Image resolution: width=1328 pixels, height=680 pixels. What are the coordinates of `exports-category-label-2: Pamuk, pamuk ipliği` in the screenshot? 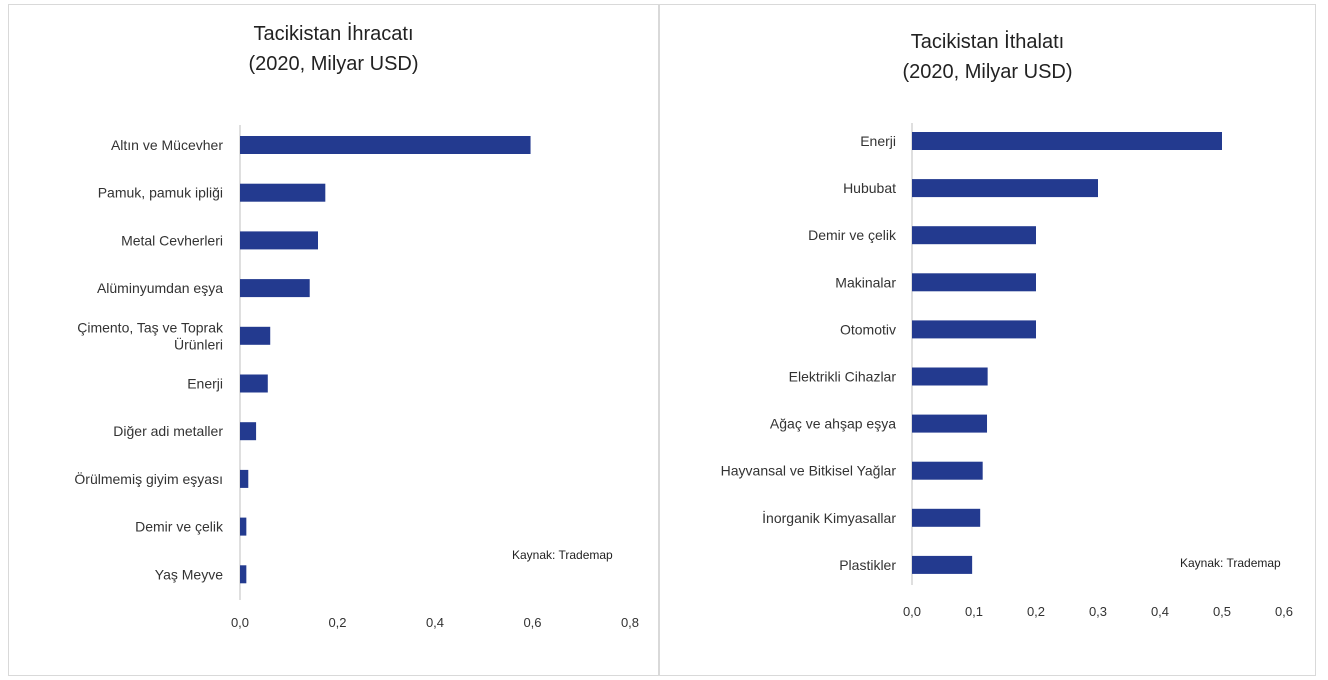 It's located at (160, 193).